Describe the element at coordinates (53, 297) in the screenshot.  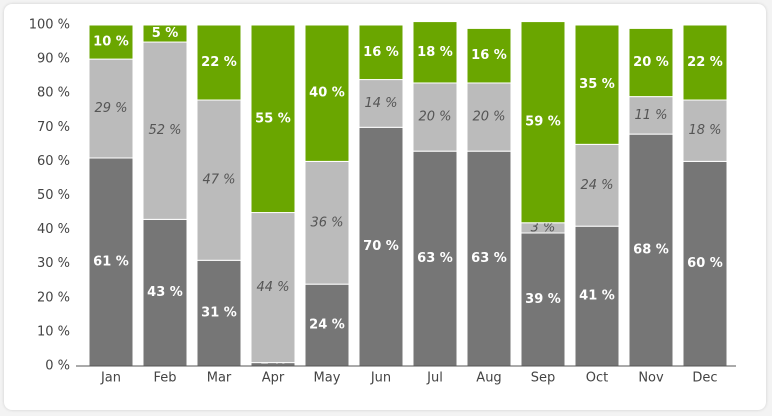
I see `y-tick-label: 20 %` at that location.